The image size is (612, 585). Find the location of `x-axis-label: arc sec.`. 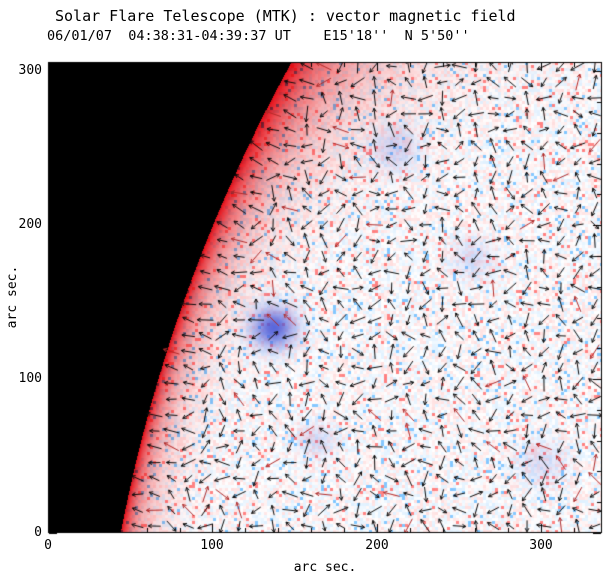

x-axis-label: arc sec. is located at coordinates (325, 567).